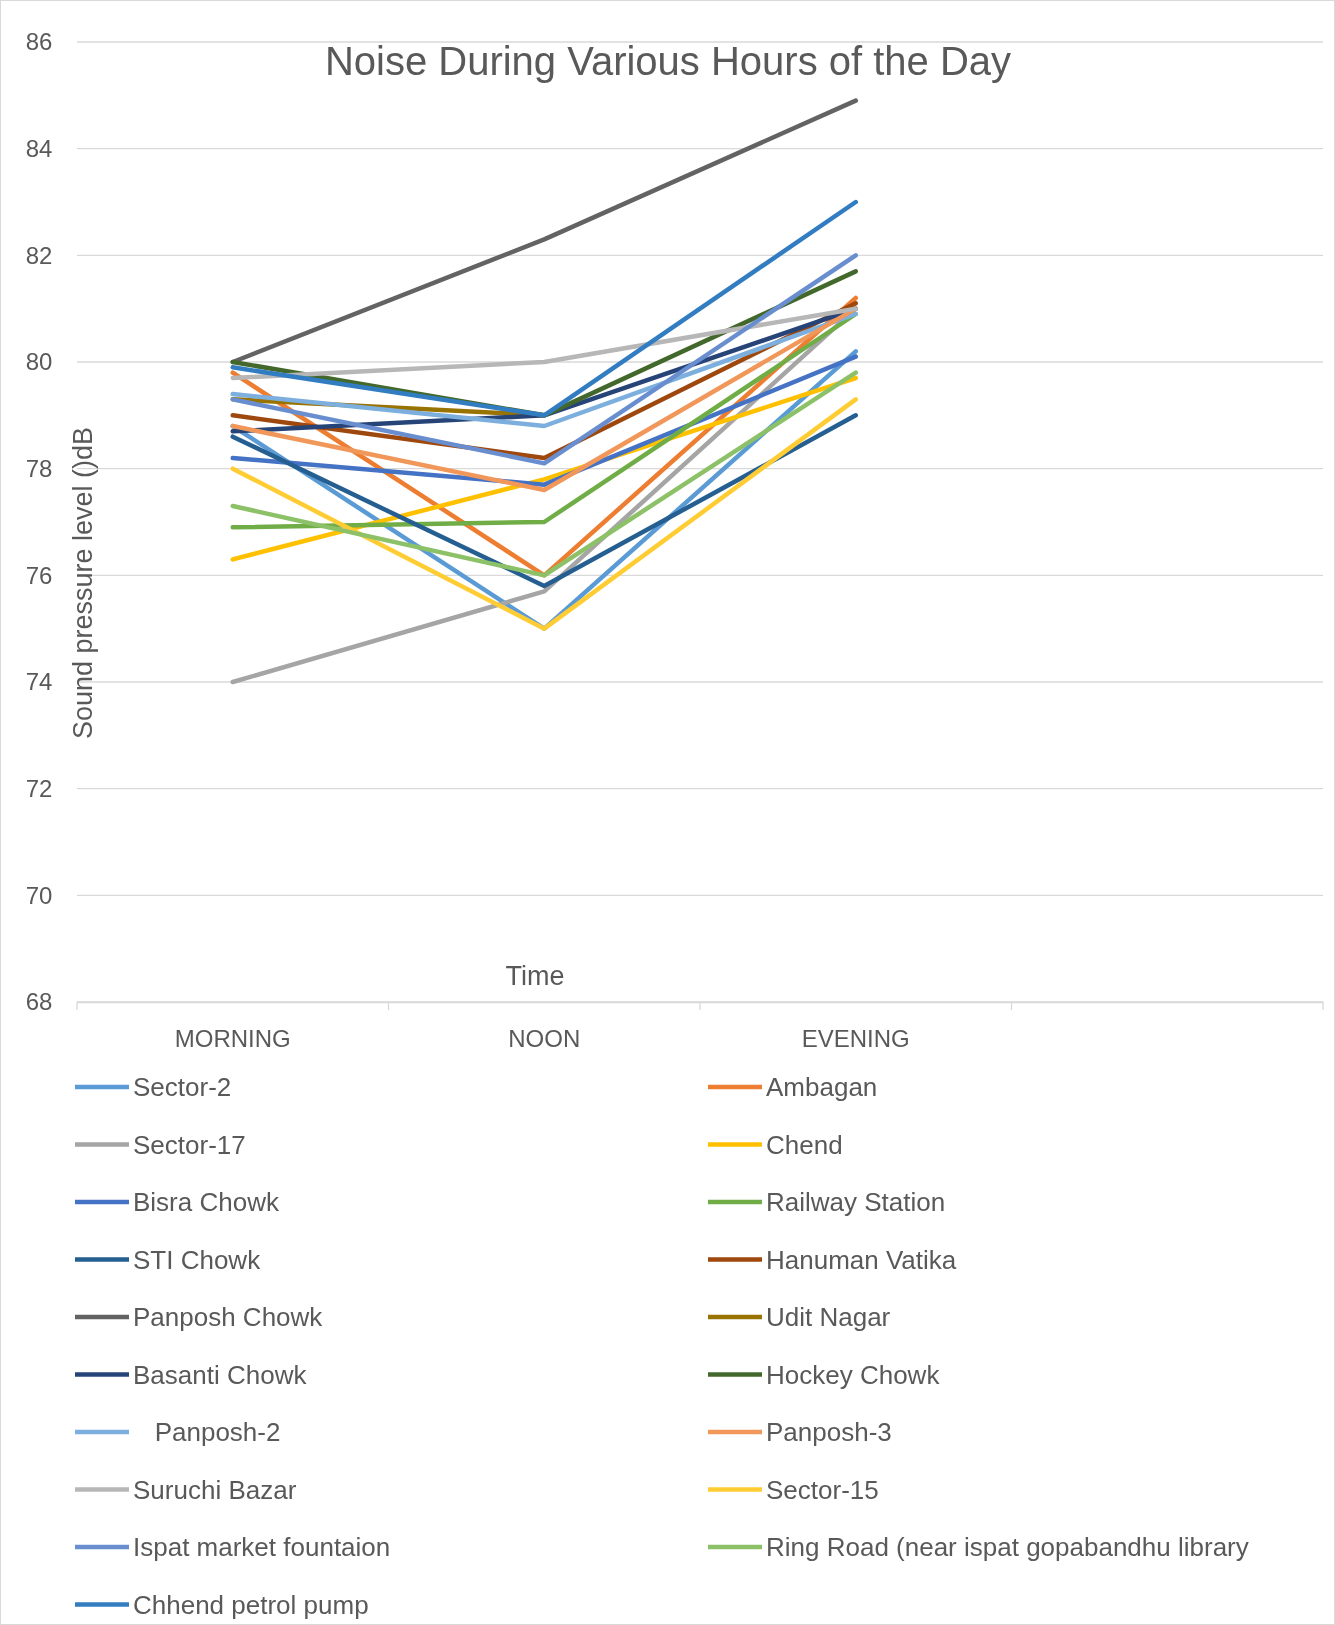 The image size is (1335, 1625). Describe the element at coordinates (853, 1374) in the screenshot. I see `legend-label: Hockey Chowk` at that location.